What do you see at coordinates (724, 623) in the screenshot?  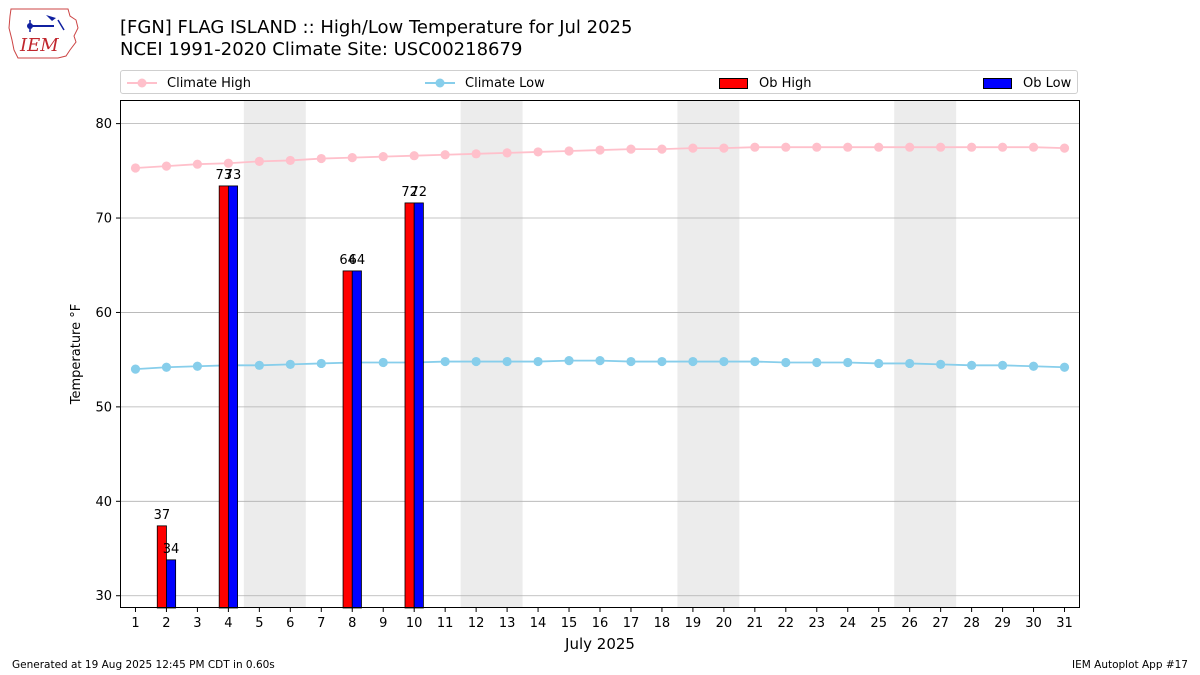 I see `x-tick-label: 20` at bounding box center [724, 623].